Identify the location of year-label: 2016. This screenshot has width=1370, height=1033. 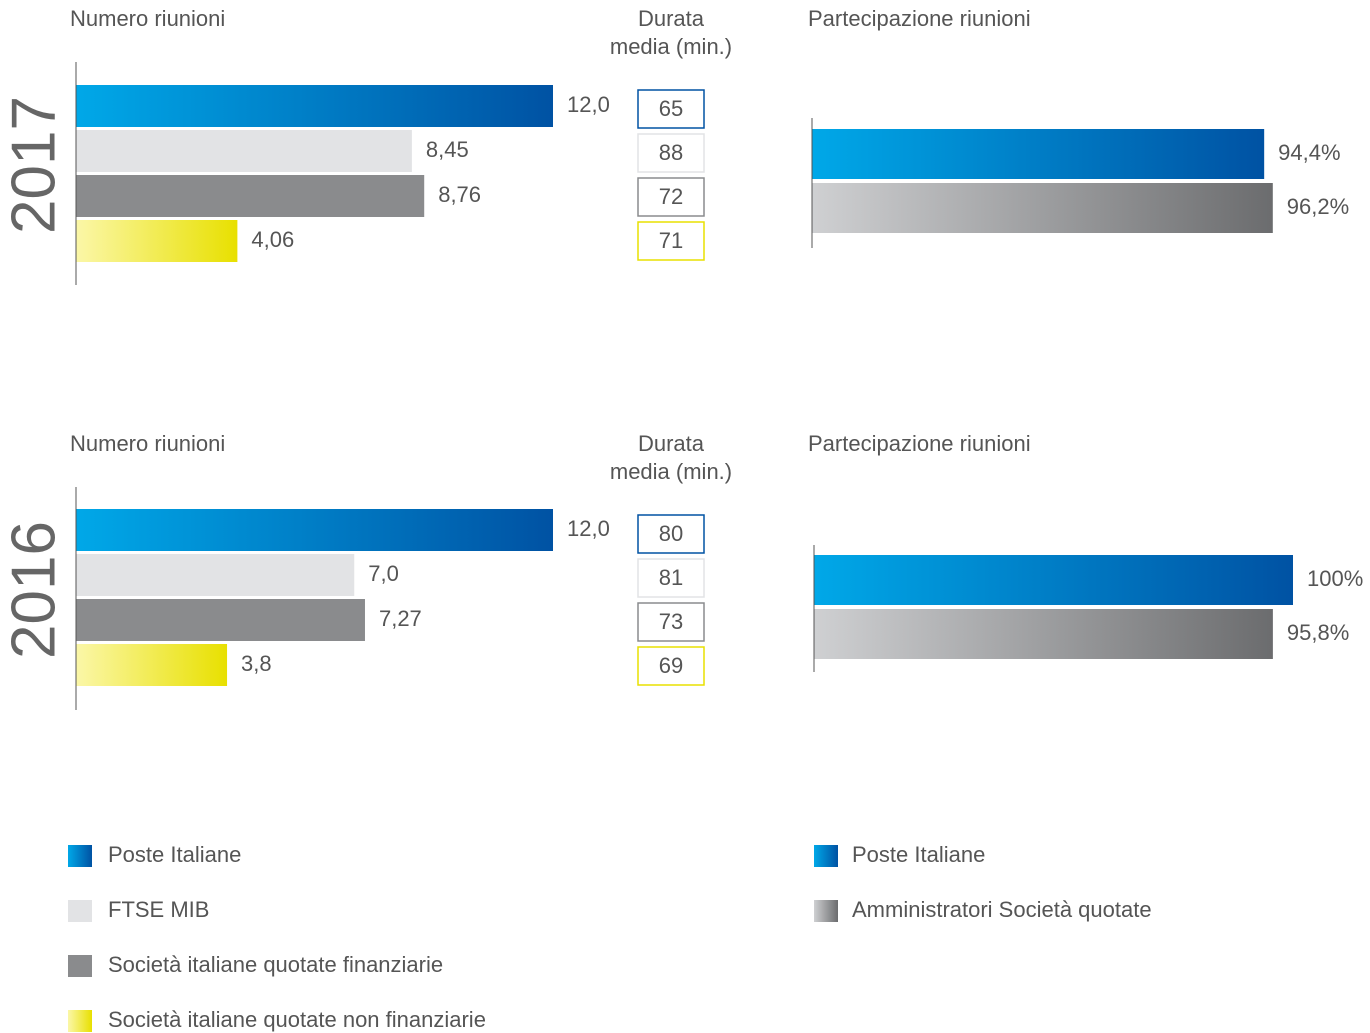
(34, 590).